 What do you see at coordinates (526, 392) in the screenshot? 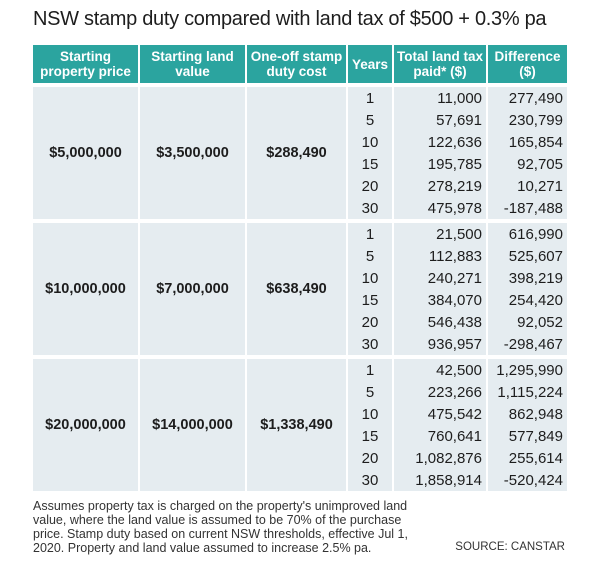
I see `difference: 1,115,224` at bounding box center [526, 392].